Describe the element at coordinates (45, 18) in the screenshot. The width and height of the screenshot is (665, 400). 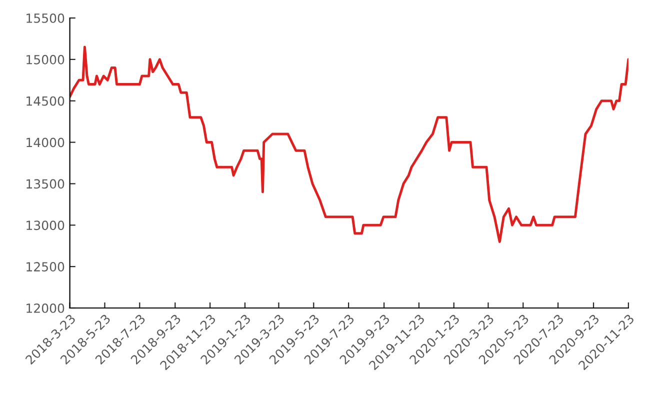
I see `y-tick-label: 15500` at that location.